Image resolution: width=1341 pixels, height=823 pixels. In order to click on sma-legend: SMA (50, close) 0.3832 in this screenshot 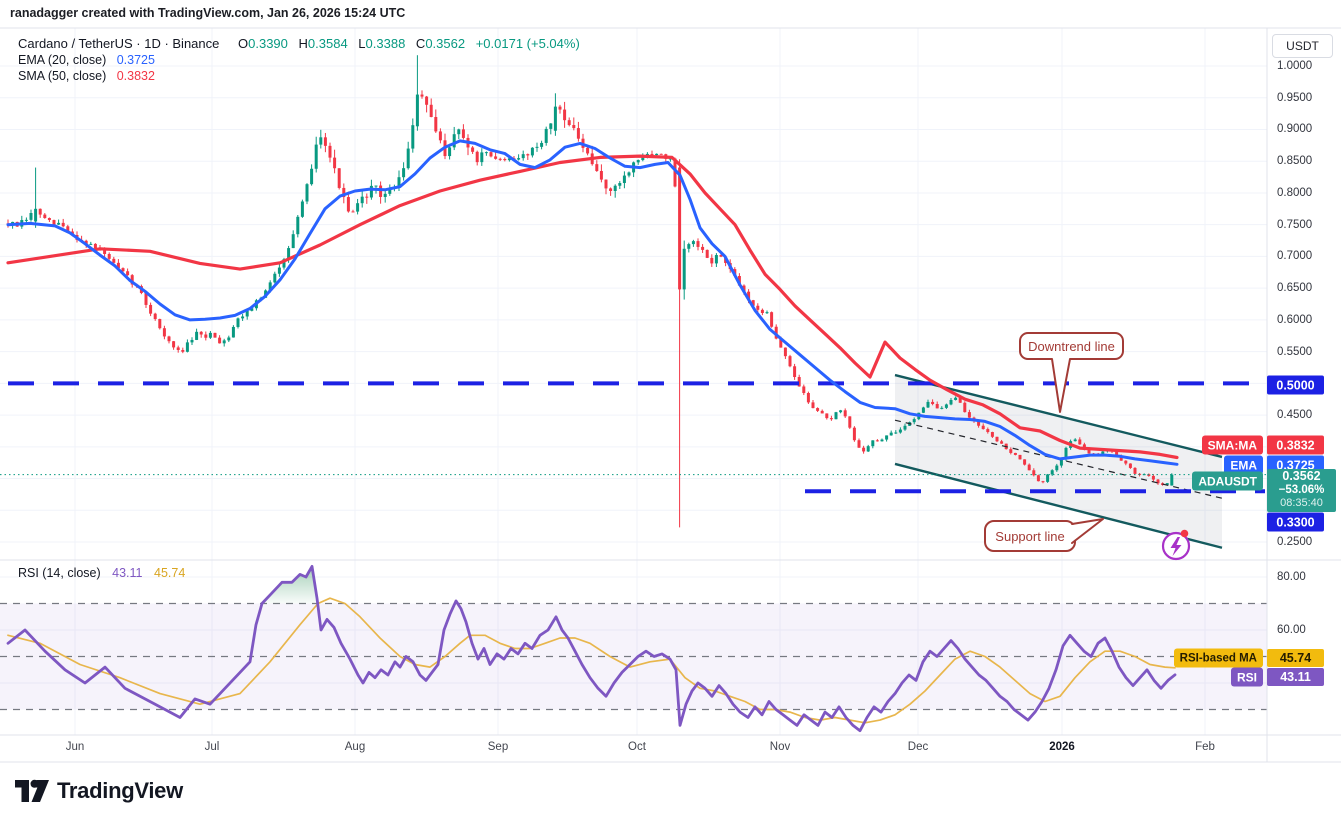, I will do `click(86, 76)`.